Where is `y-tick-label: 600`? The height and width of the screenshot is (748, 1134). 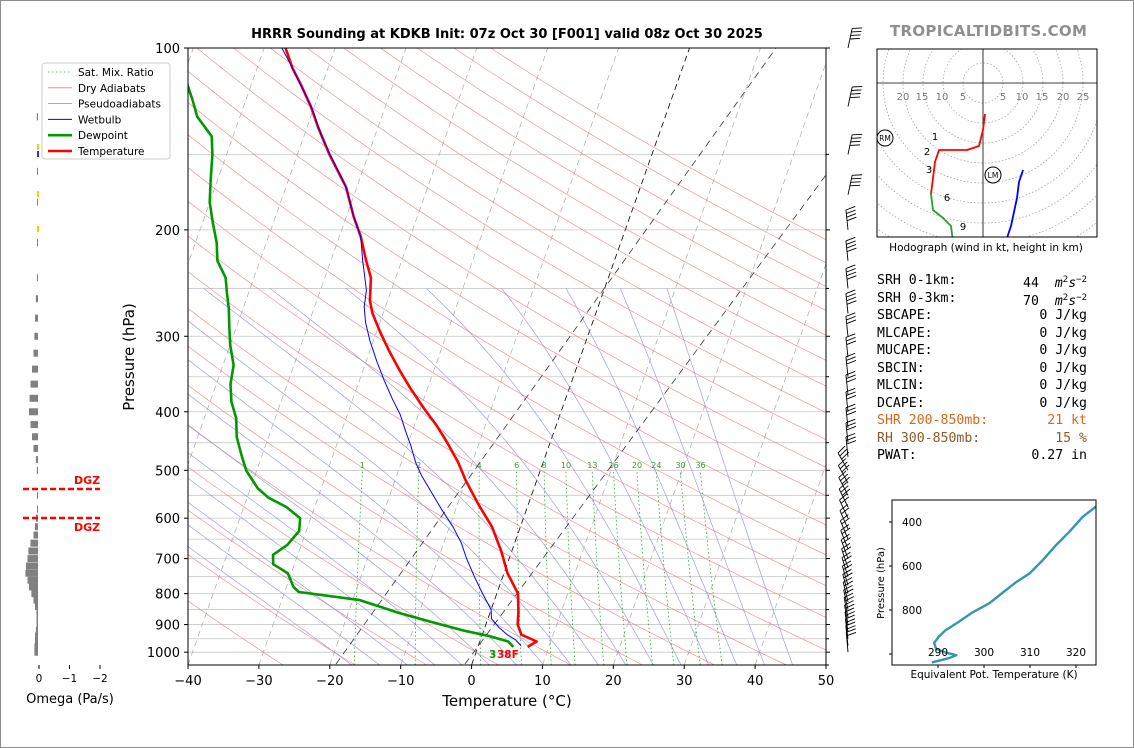 y-tick-label: 600 is located at coordinates (167, 519).